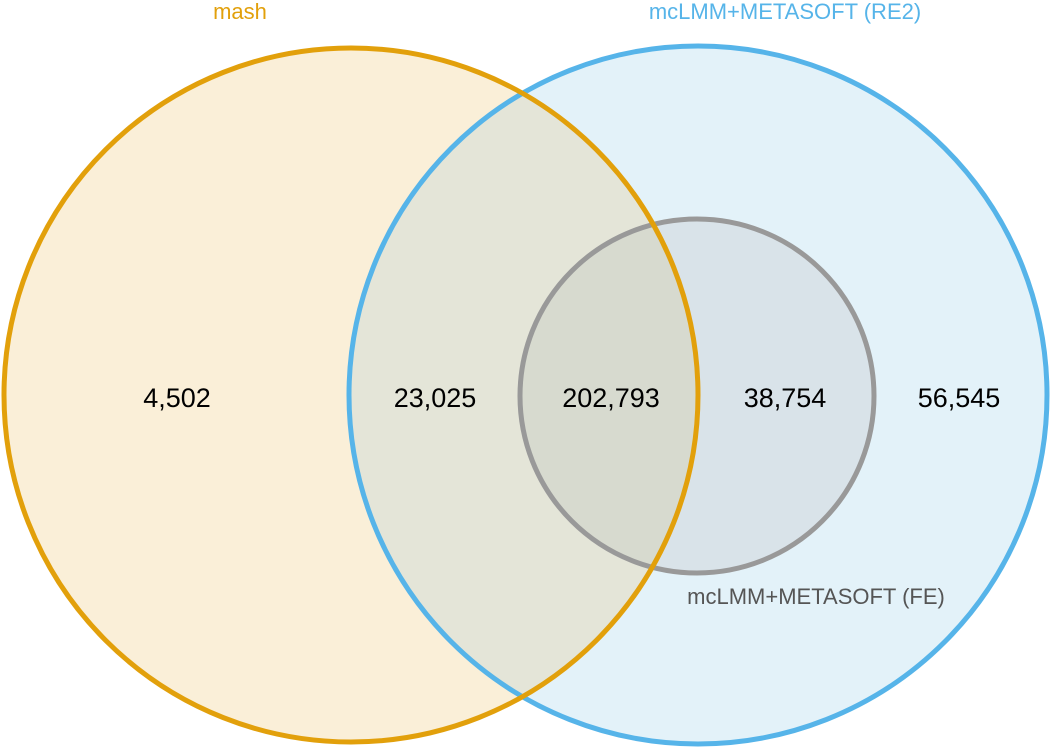  I want to click on mash-label: mash, so click(240, 12).